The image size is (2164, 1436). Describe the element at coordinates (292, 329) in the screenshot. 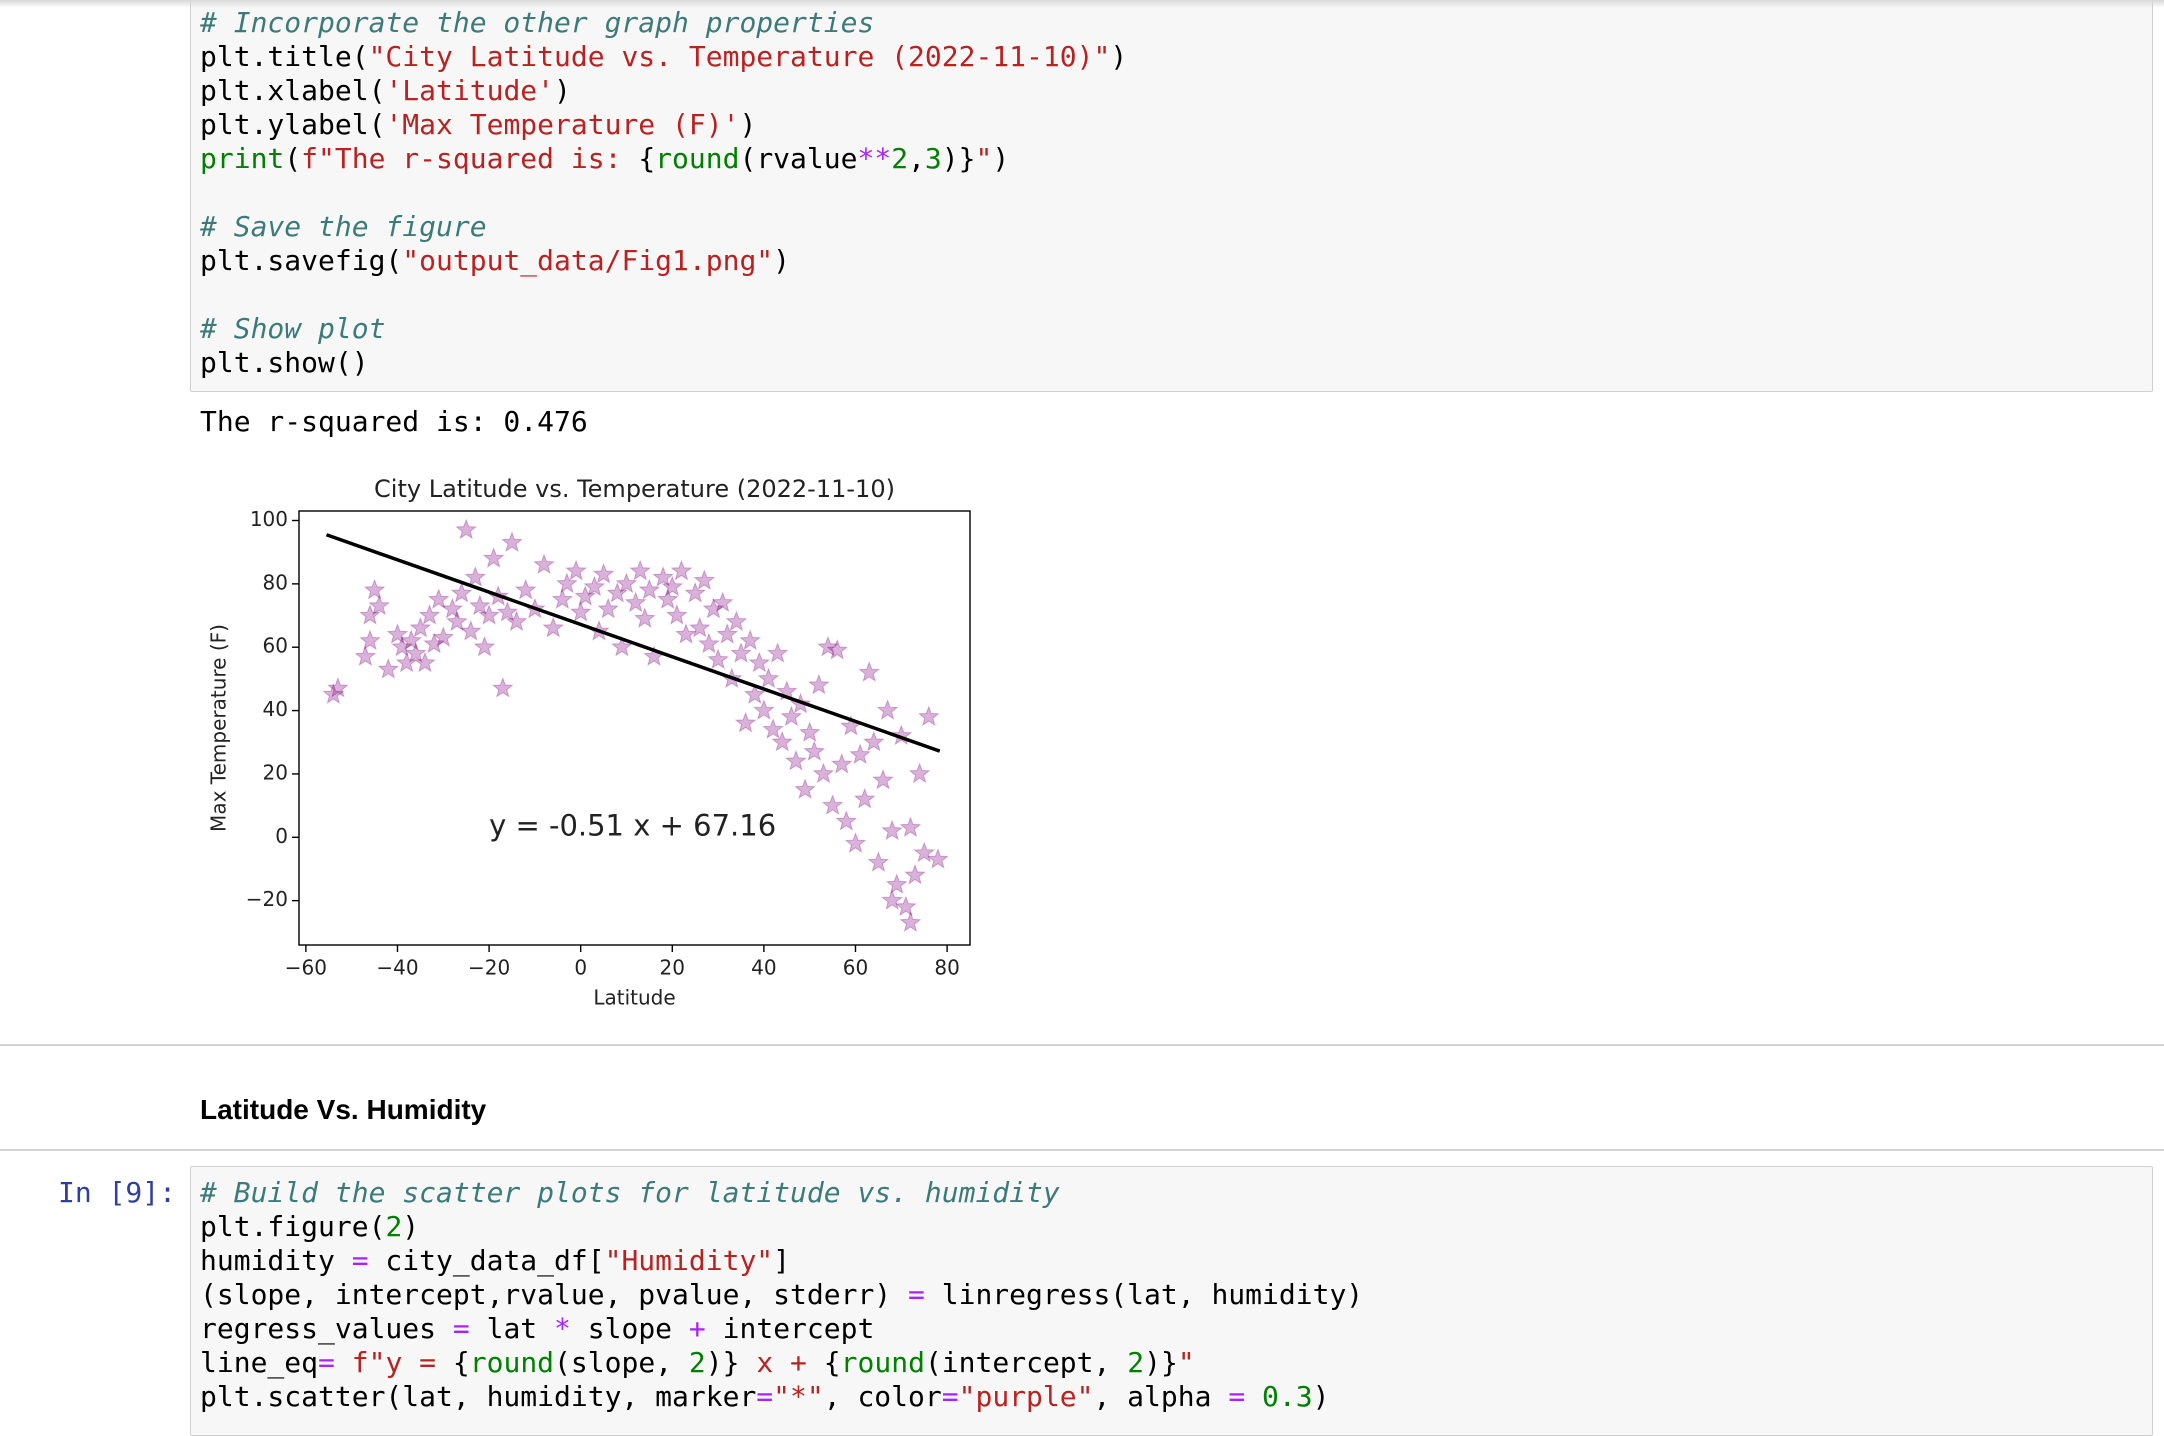

I see `code-line: # Show plot` at that location.